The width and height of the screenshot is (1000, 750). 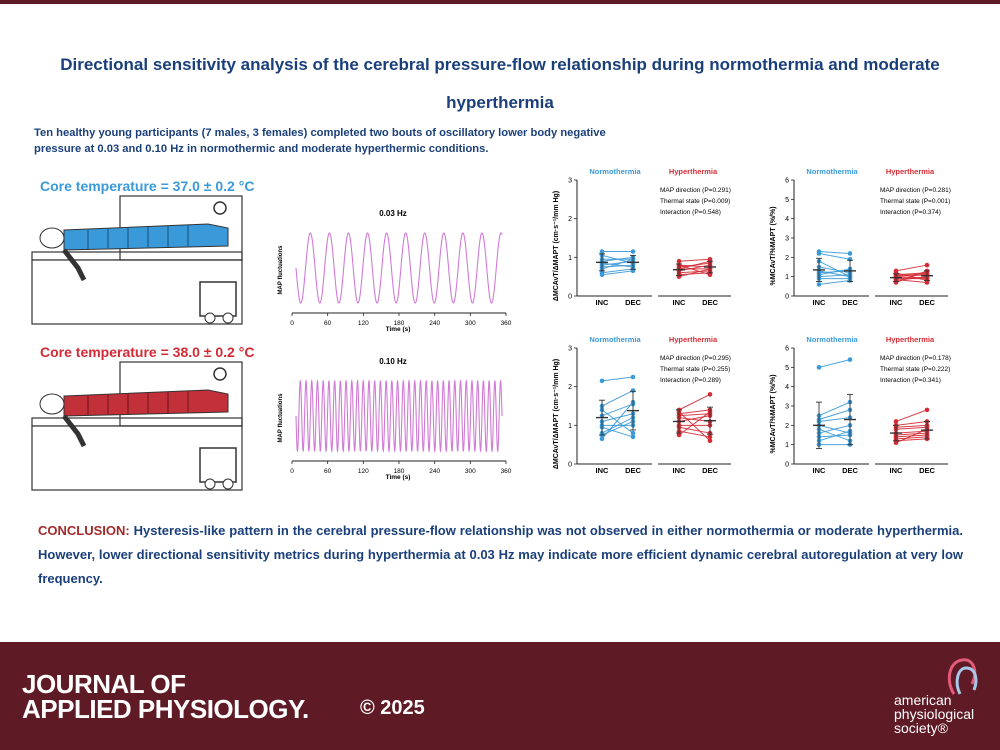 I want to click on stat-interaction: Interaction (P=0.548), so click(x=690, y=212).